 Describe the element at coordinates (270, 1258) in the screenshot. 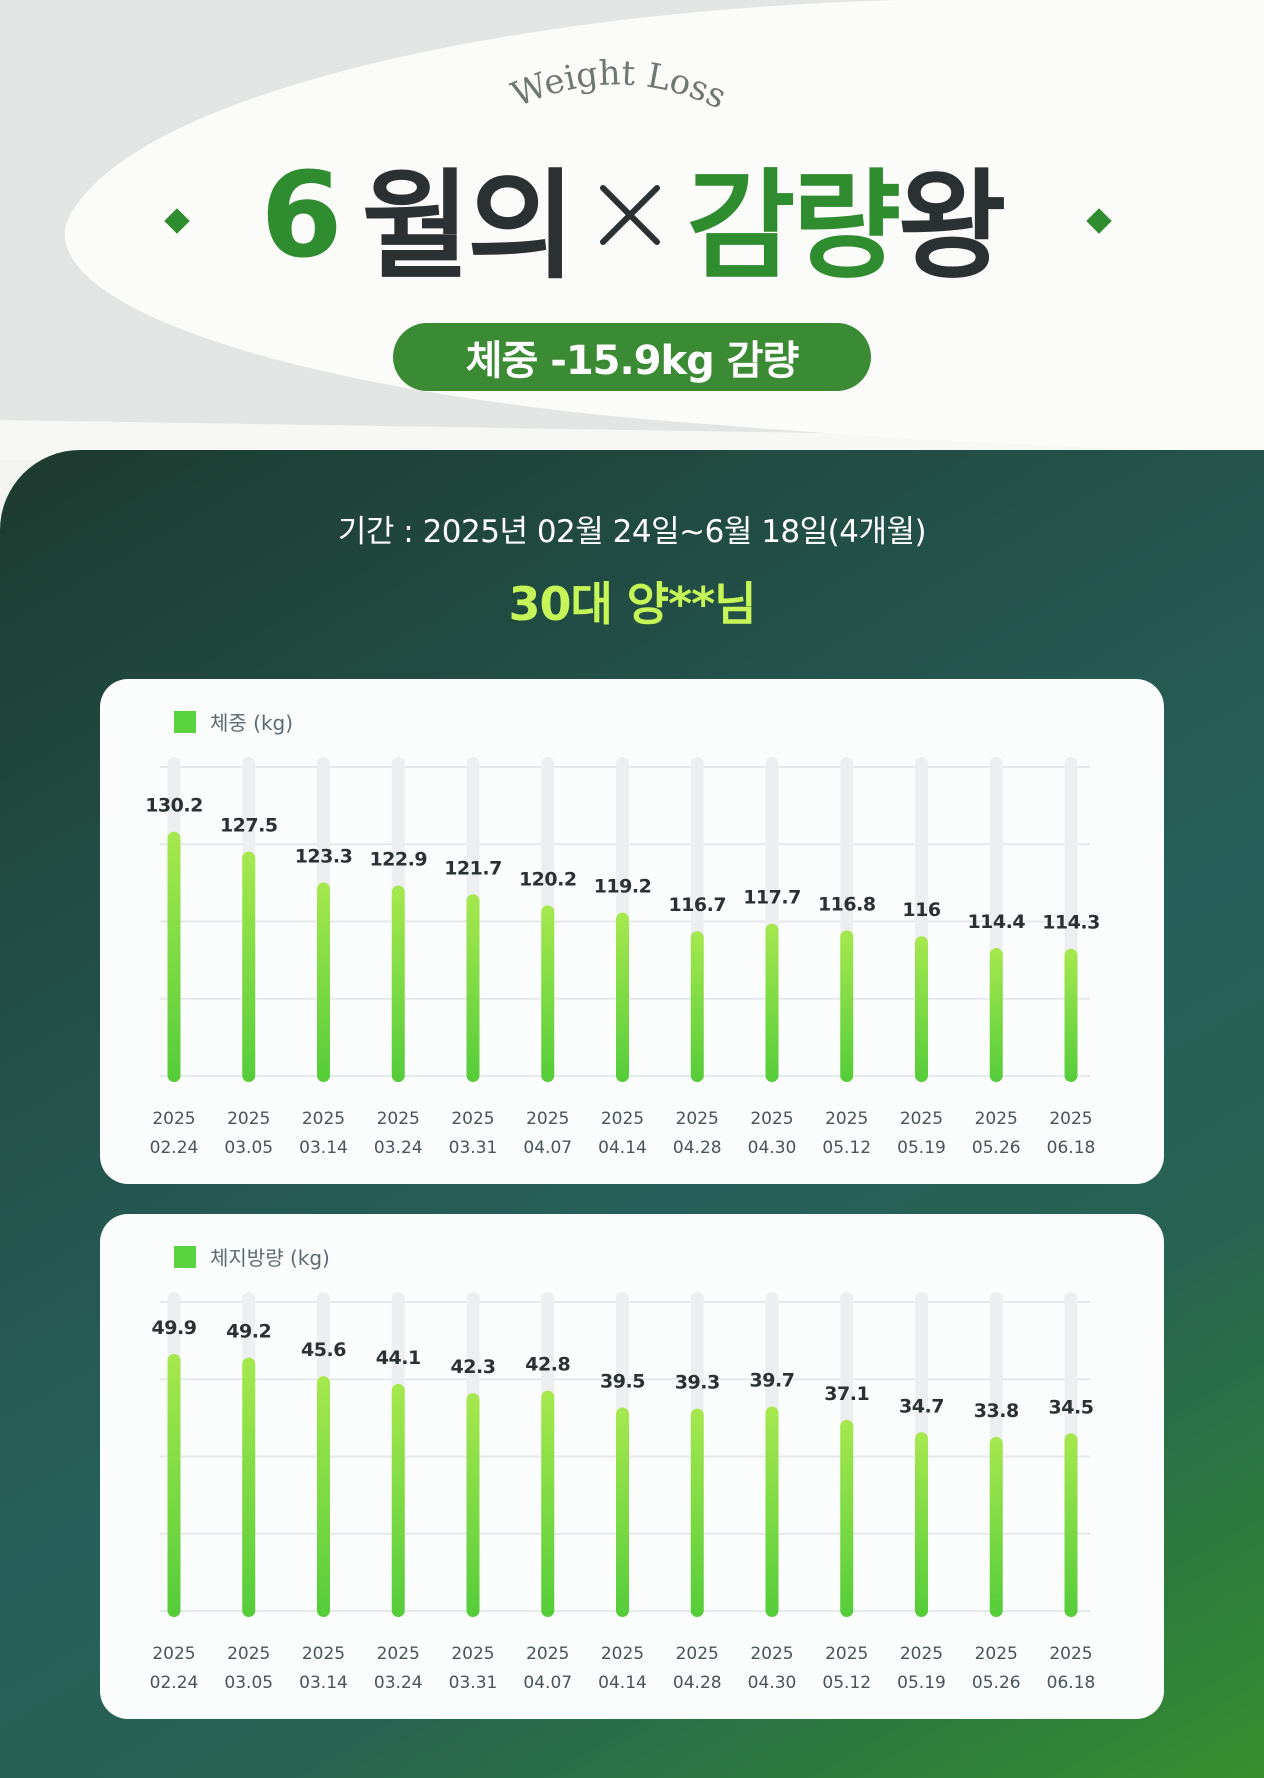

I see `legend-label: 체지방량 (kg)` at that location.